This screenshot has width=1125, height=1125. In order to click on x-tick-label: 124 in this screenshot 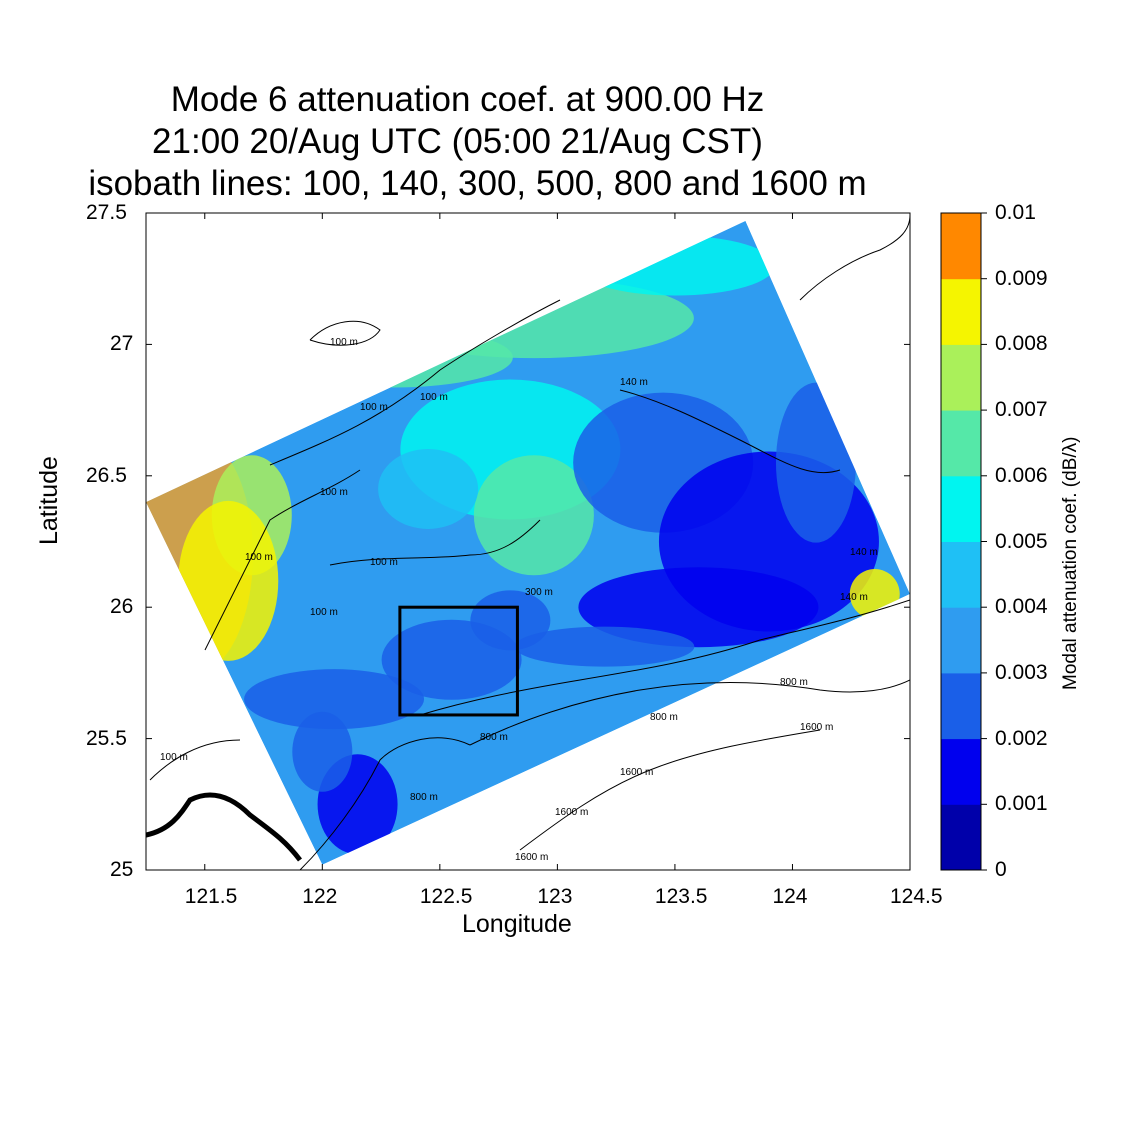, I will do `click(790, 896)`.